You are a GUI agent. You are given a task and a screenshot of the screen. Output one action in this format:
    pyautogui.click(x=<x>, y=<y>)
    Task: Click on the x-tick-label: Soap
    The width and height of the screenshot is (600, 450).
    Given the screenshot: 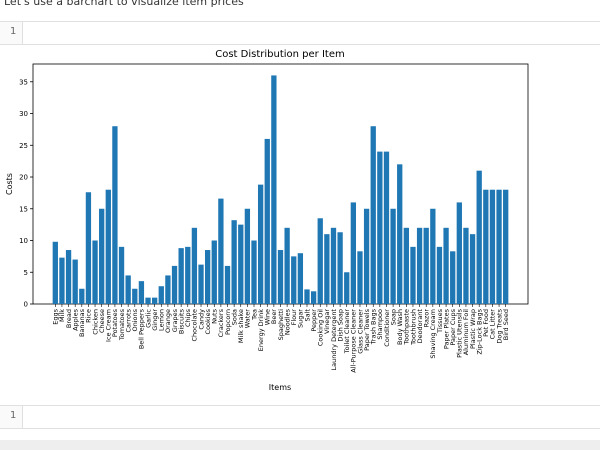 What is the action you would take?
    pyautogui.click(x=393, y=317)
    